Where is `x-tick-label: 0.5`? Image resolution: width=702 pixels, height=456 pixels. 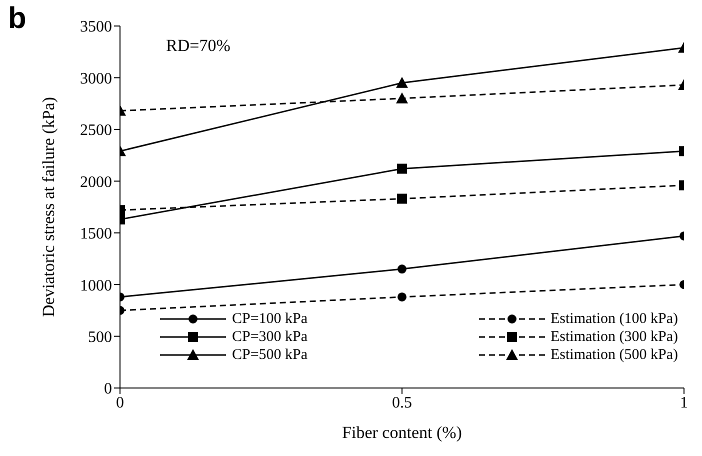 x-tick-label: 0.5 is located at coordinates (402, 403).